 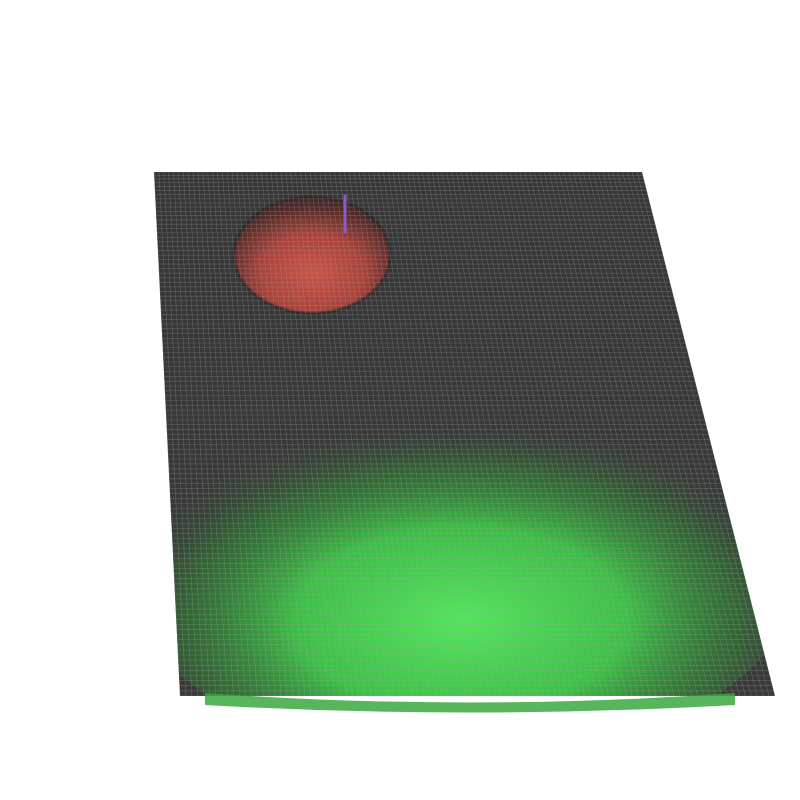 I want to click on green-mound-front-edge, so click(x=470, y=703).